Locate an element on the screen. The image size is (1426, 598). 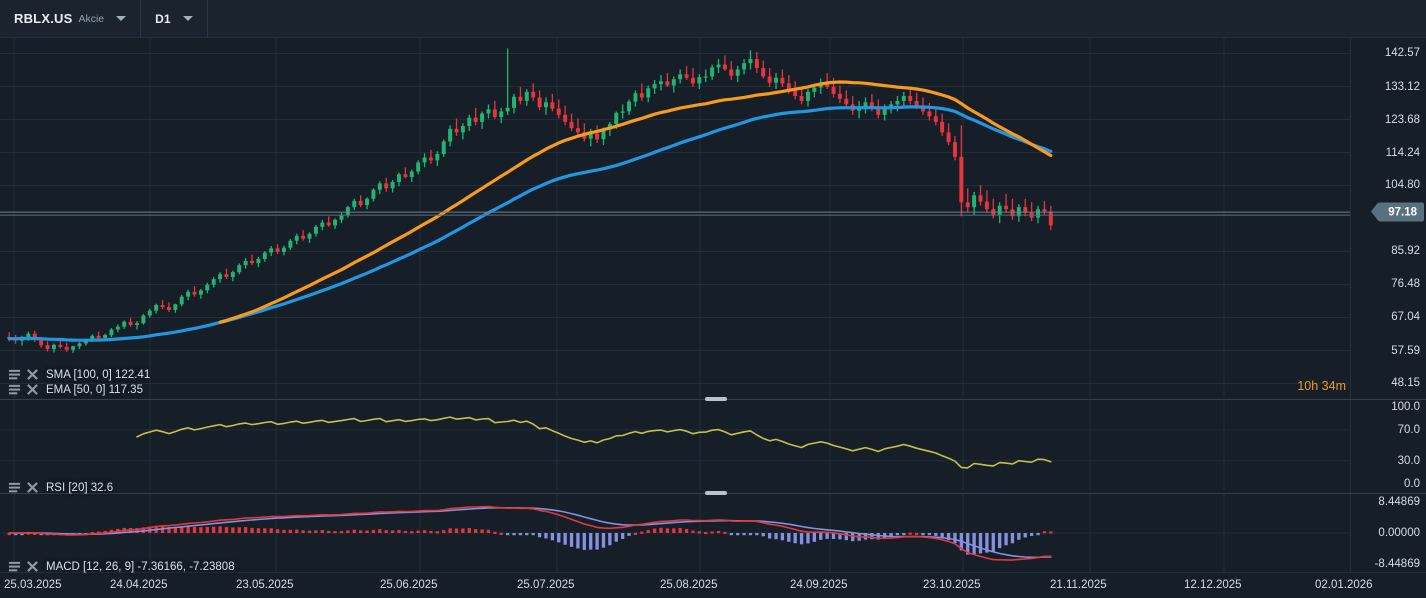
symbol-selector: RBLX.US Akcie is located at coordinates (71, 19).